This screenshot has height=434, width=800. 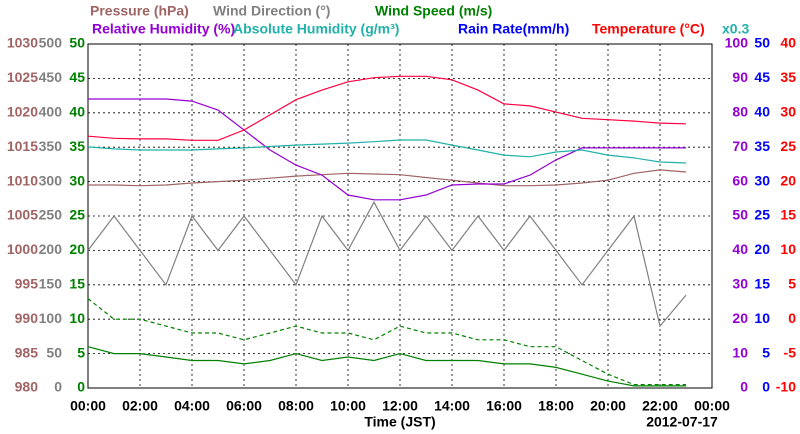 I want to click on y-tick-label: 250, so click(x=51, y=215).